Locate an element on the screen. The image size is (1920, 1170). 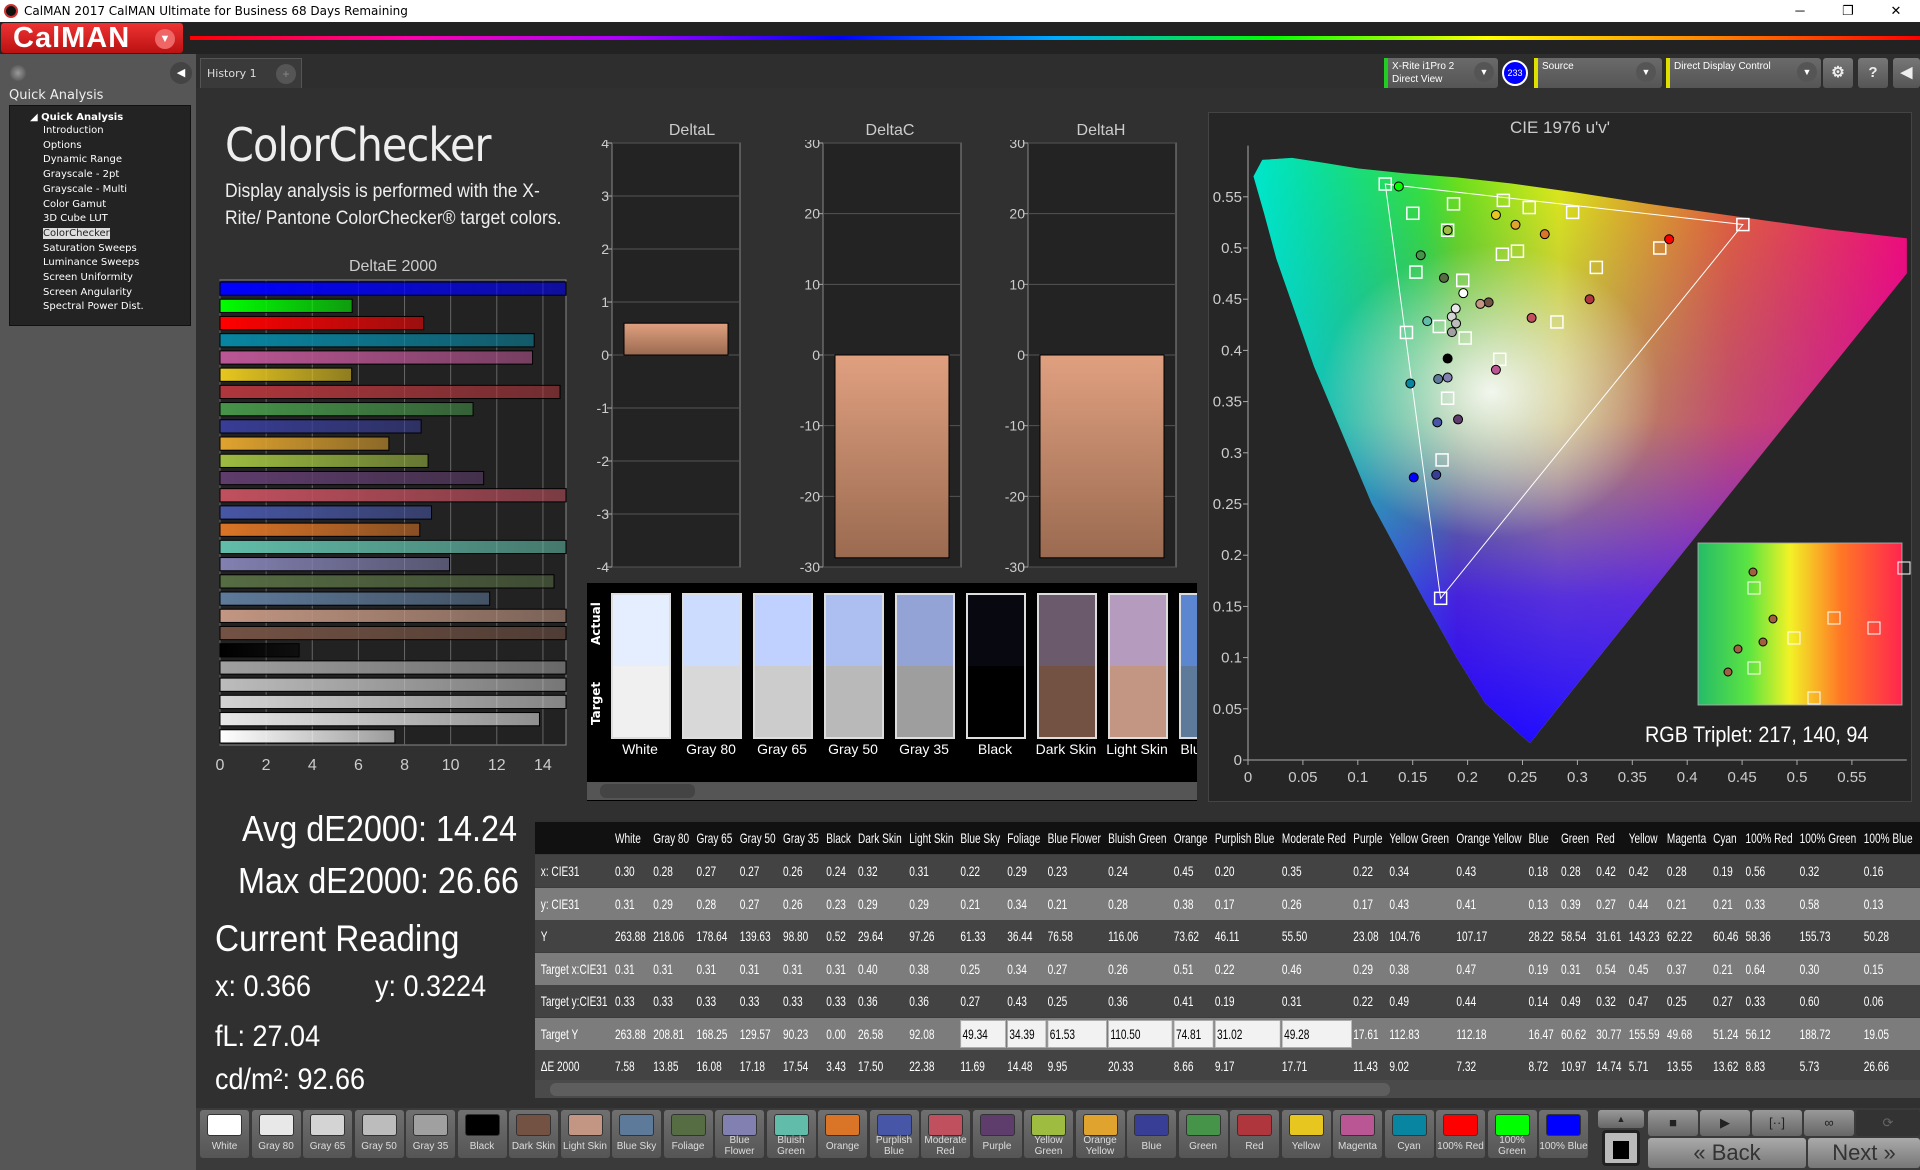
column-header: 100% Green is located at coordinates (1828, 838).